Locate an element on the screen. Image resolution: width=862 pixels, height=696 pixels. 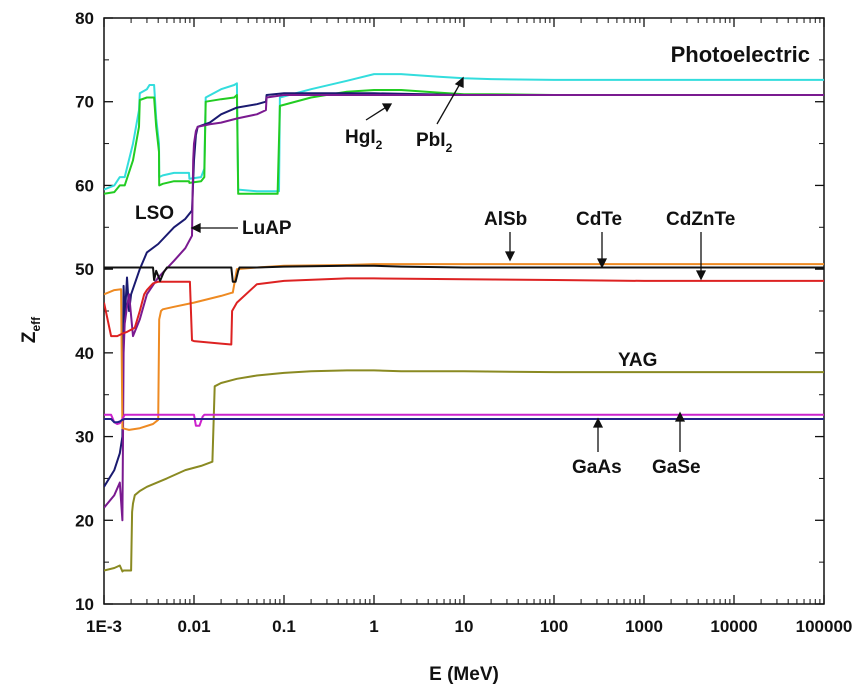
series-line-gase is located at coordinates (464, 420).